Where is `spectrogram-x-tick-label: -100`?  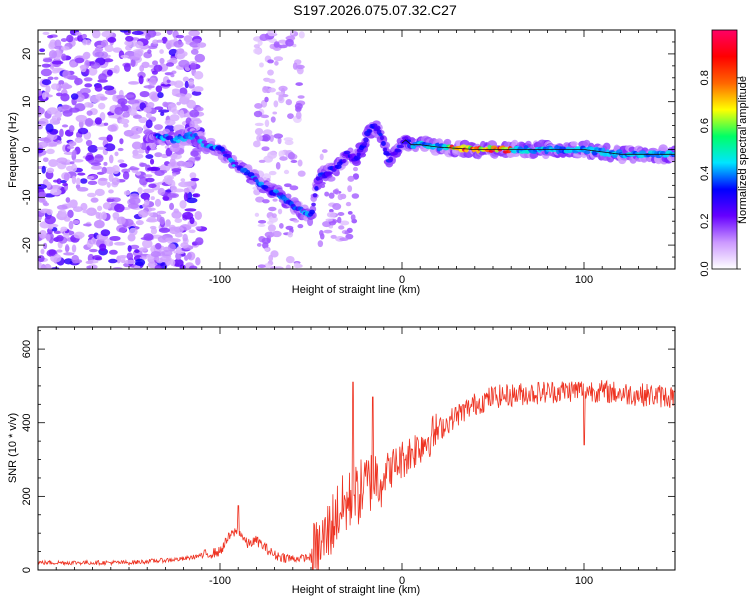
spectrogram-x-tick-label: -100 is located at coordinates (220, 280).